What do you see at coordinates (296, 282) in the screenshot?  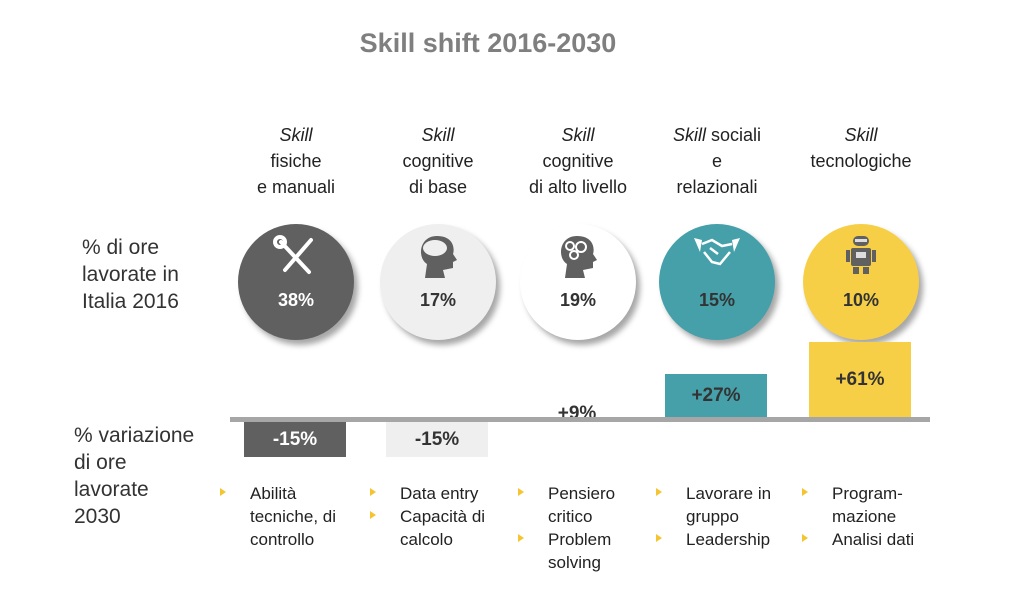 I see `share-circle: 38%` at bounding box center [296, 282].